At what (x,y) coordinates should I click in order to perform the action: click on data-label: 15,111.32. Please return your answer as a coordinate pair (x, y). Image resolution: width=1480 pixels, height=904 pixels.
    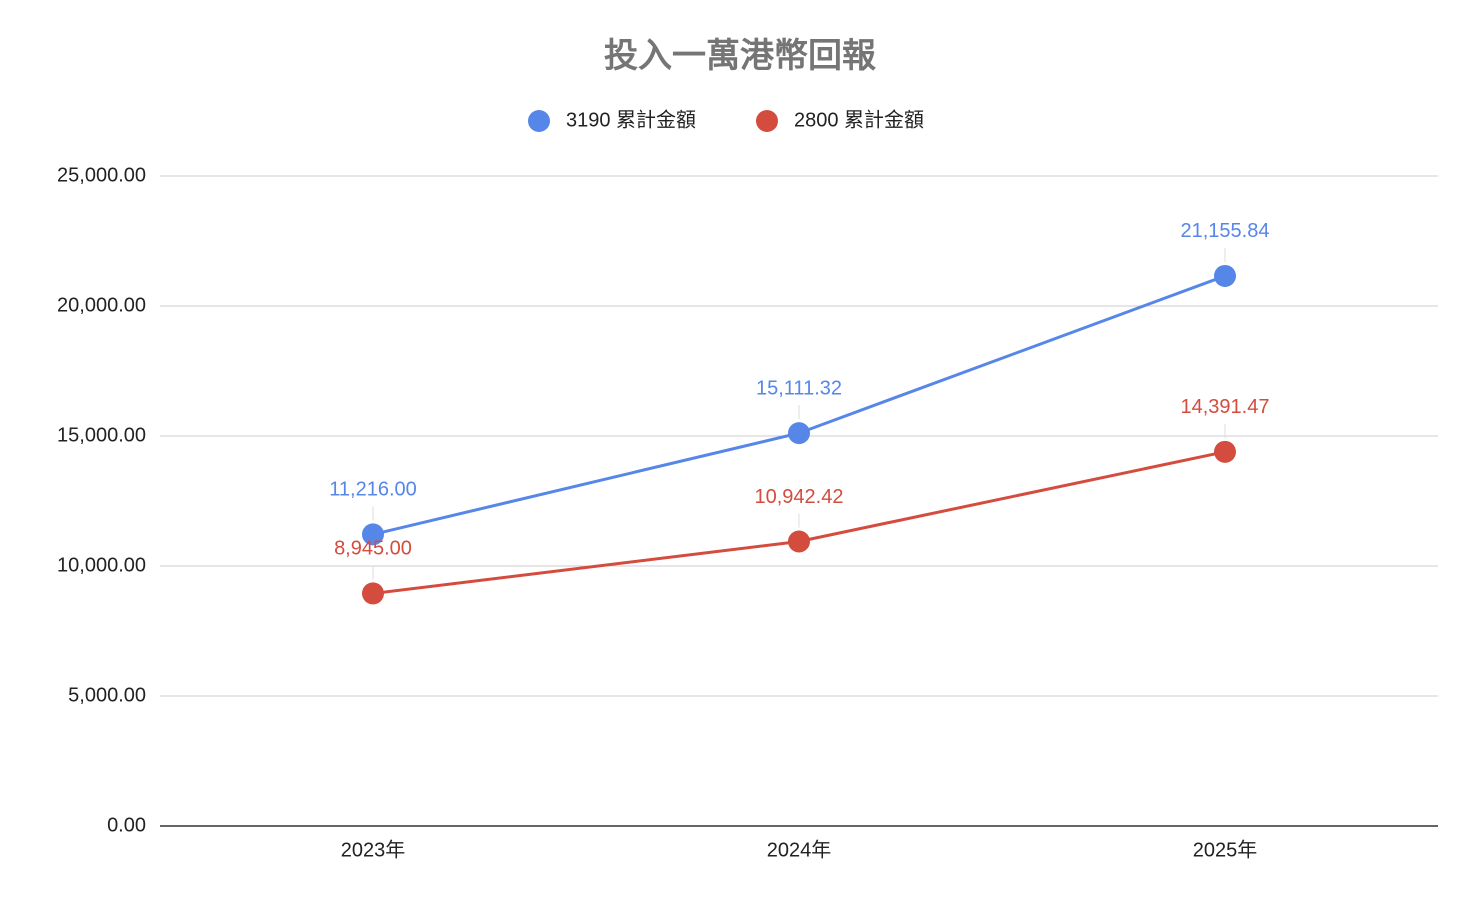
    Looking at the image, I should click on (799, 388).